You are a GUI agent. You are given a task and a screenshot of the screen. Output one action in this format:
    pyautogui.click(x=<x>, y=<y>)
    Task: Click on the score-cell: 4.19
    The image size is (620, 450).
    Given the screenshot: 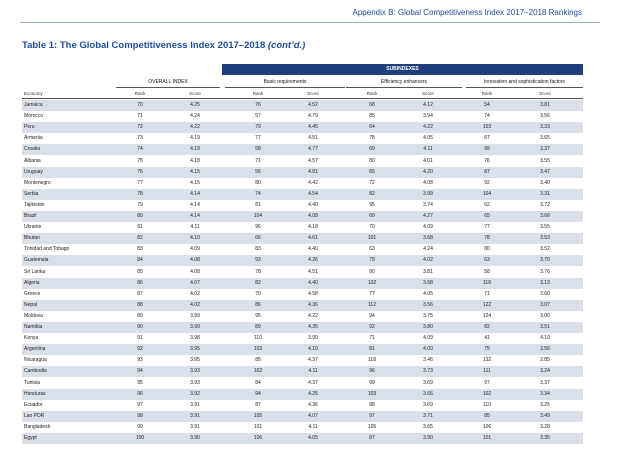 What is the action you would take?
    pyautogui.click(x=195, y=138)
    